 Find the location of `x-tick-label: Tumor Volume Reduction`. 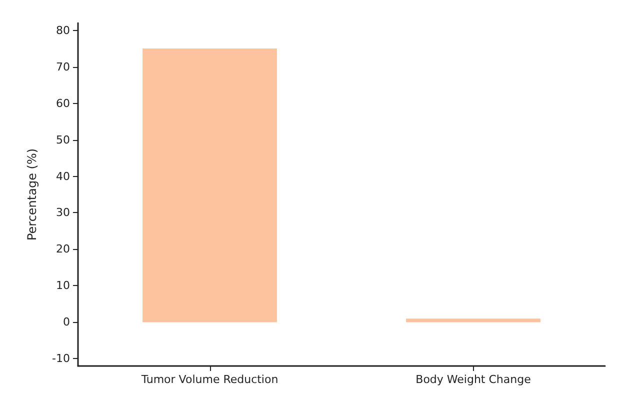

x-tick-label: Tumor Volume Reduction is located at coordinates (209, 379).